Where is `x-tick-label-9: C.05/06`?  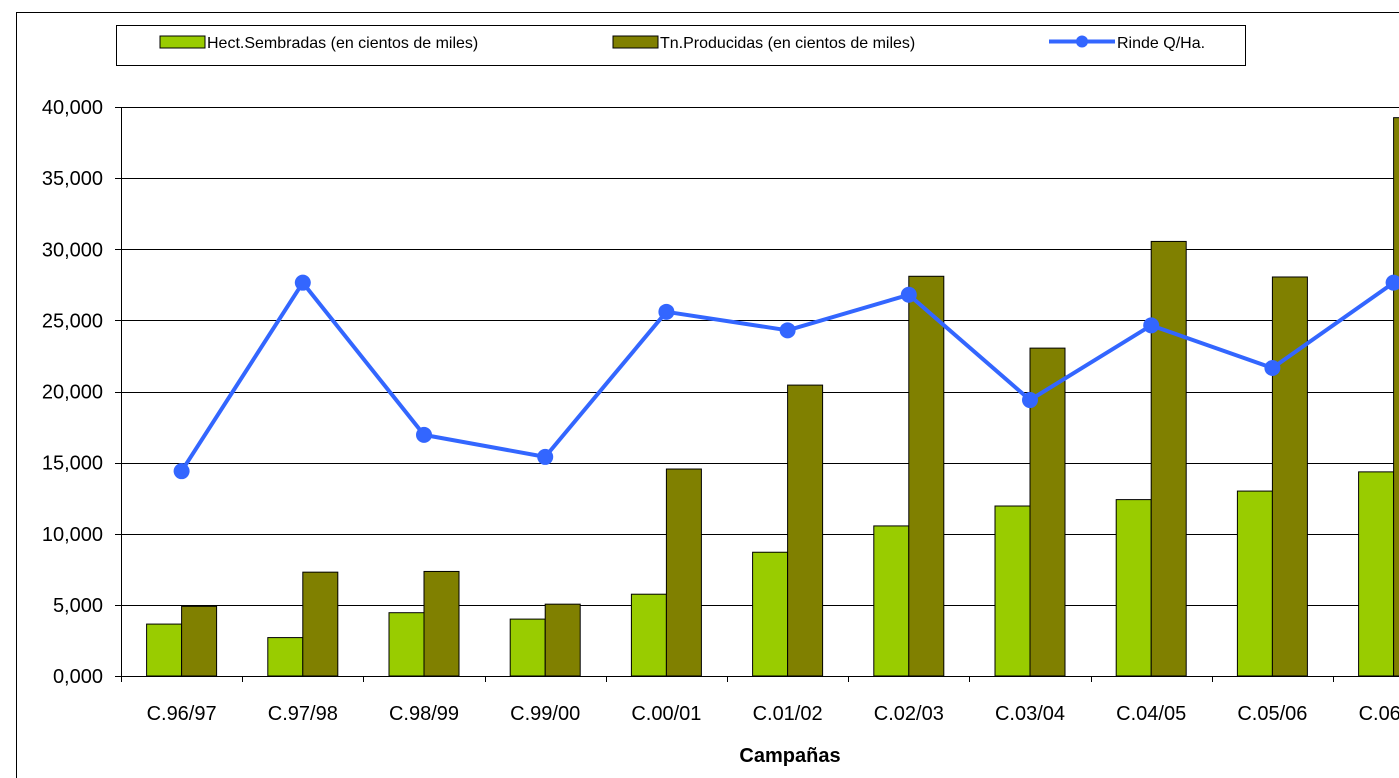
x-tick-label-9: C.05/06 is located at coordinates (1272, 714).